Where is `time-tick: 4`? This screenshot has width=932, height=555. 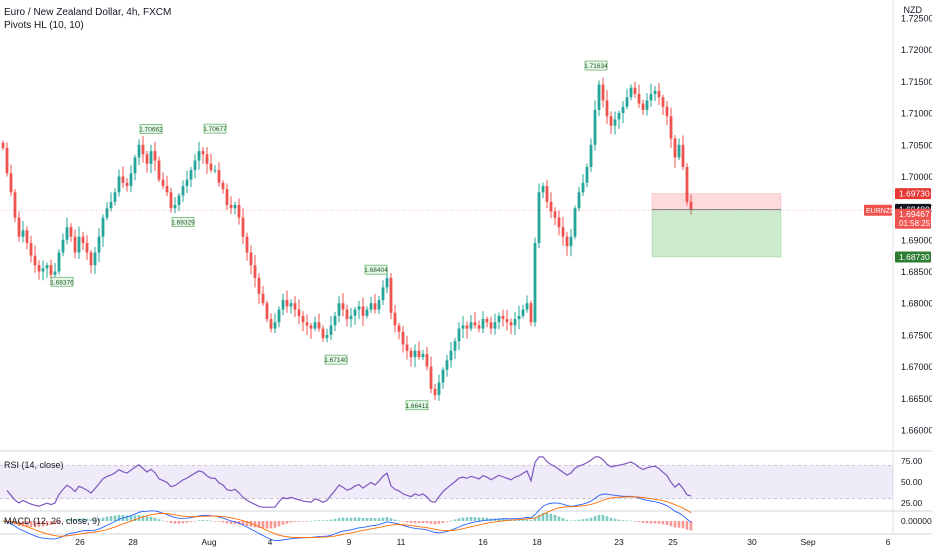
time-tick: 4 is located at coordinates (270, 542).